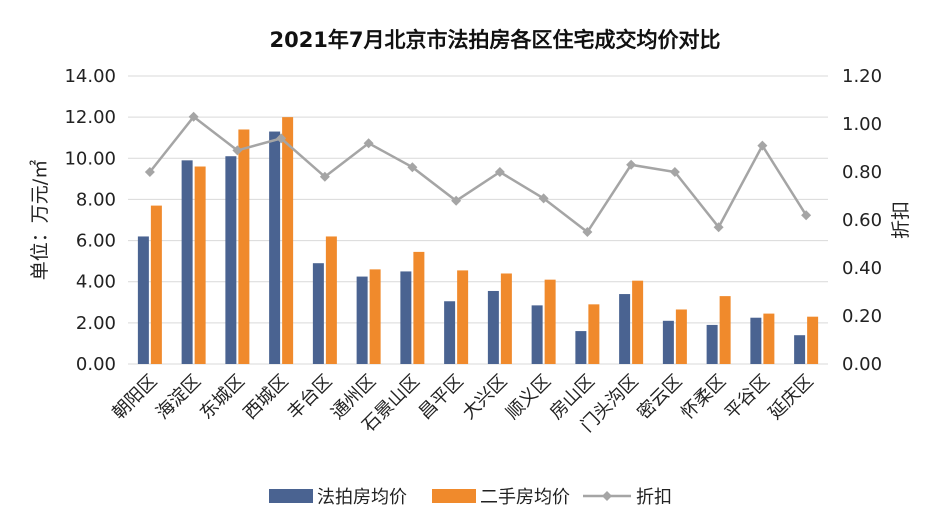 Image resolution: width=935 pixels, height=523 pixels. I want to click on left-tick-label: 0.00, so click(96, 364).